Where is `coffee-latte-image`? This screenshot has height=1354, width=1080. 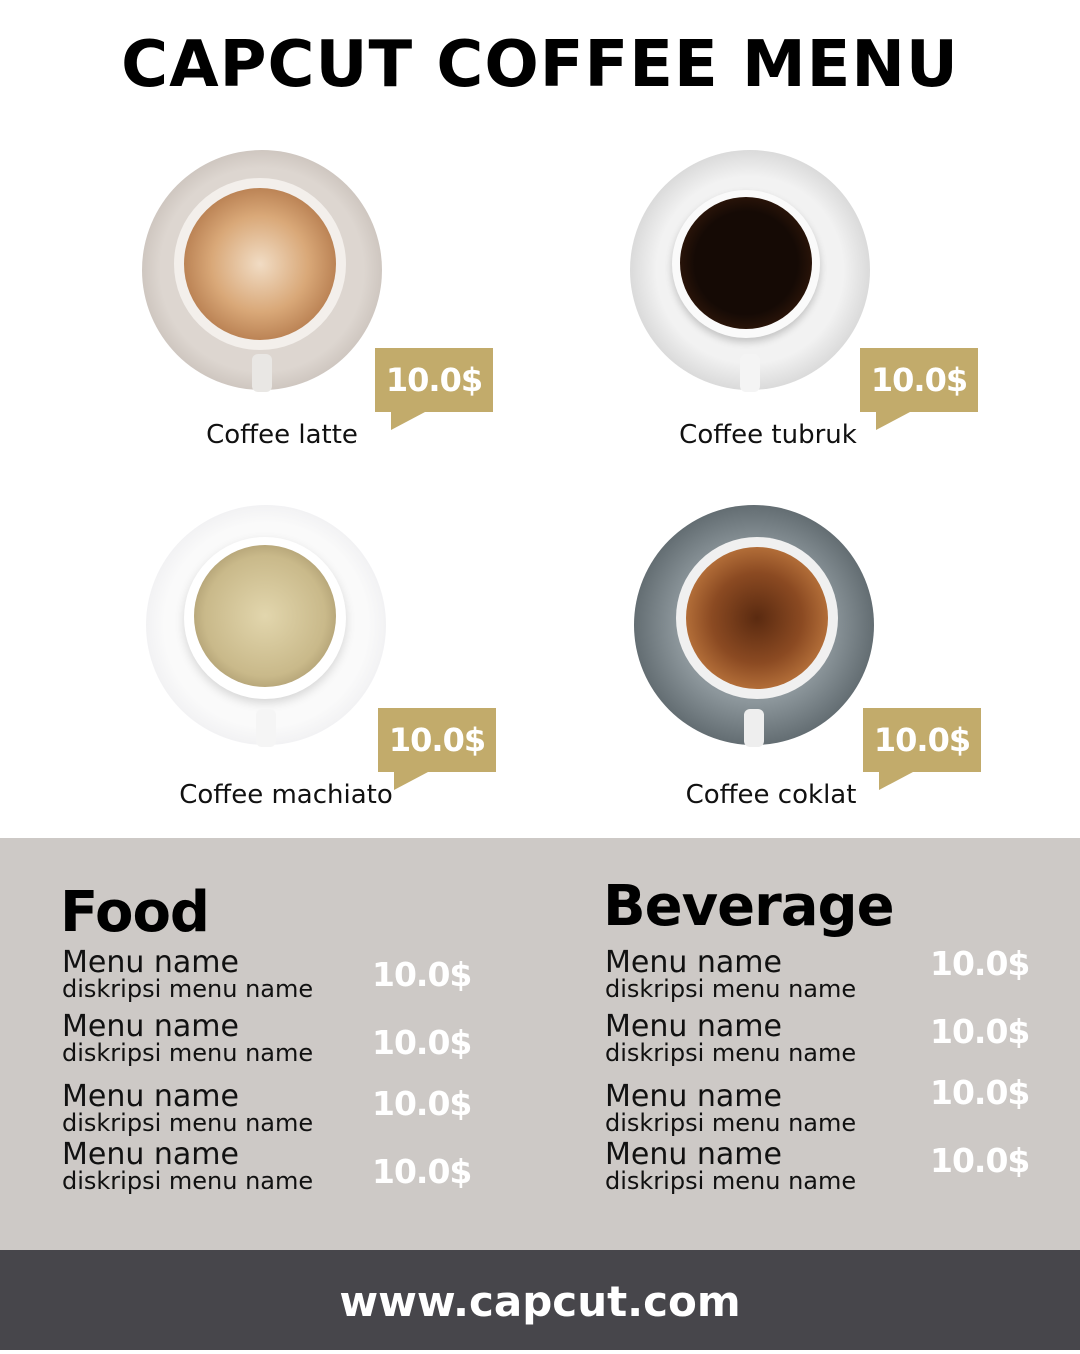
coffee-latte-image is located at coordinates (262, 271).